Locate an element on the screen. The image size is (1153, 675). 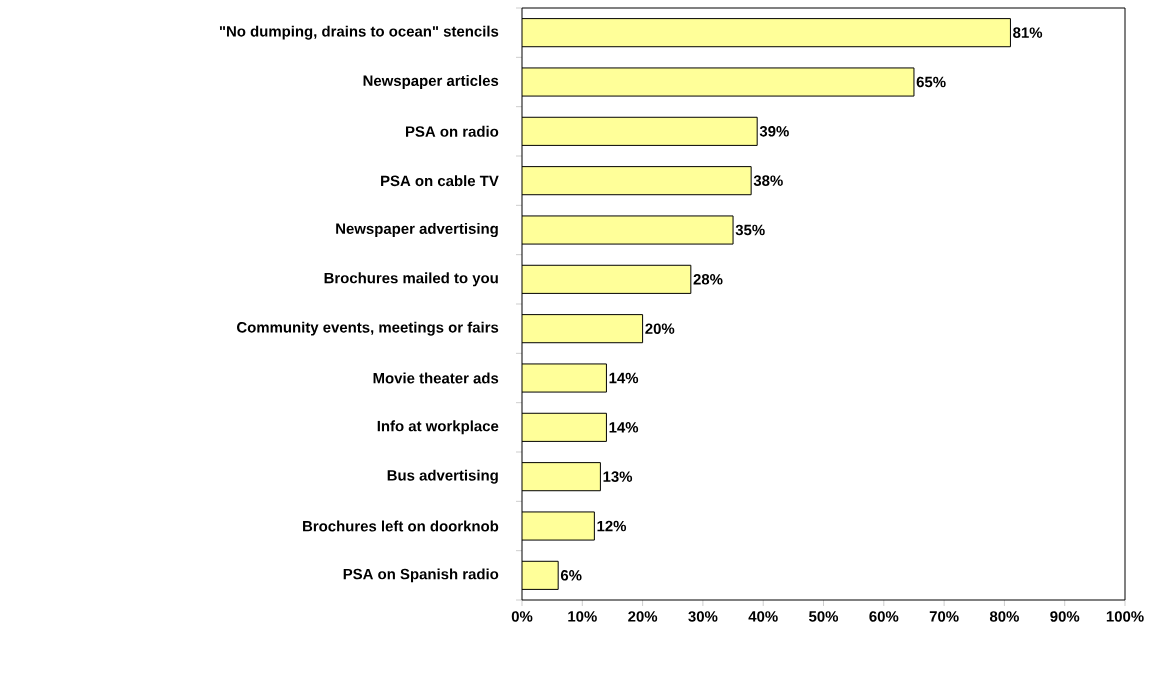
data-label: 81% is located at coordinates (1028, 32).